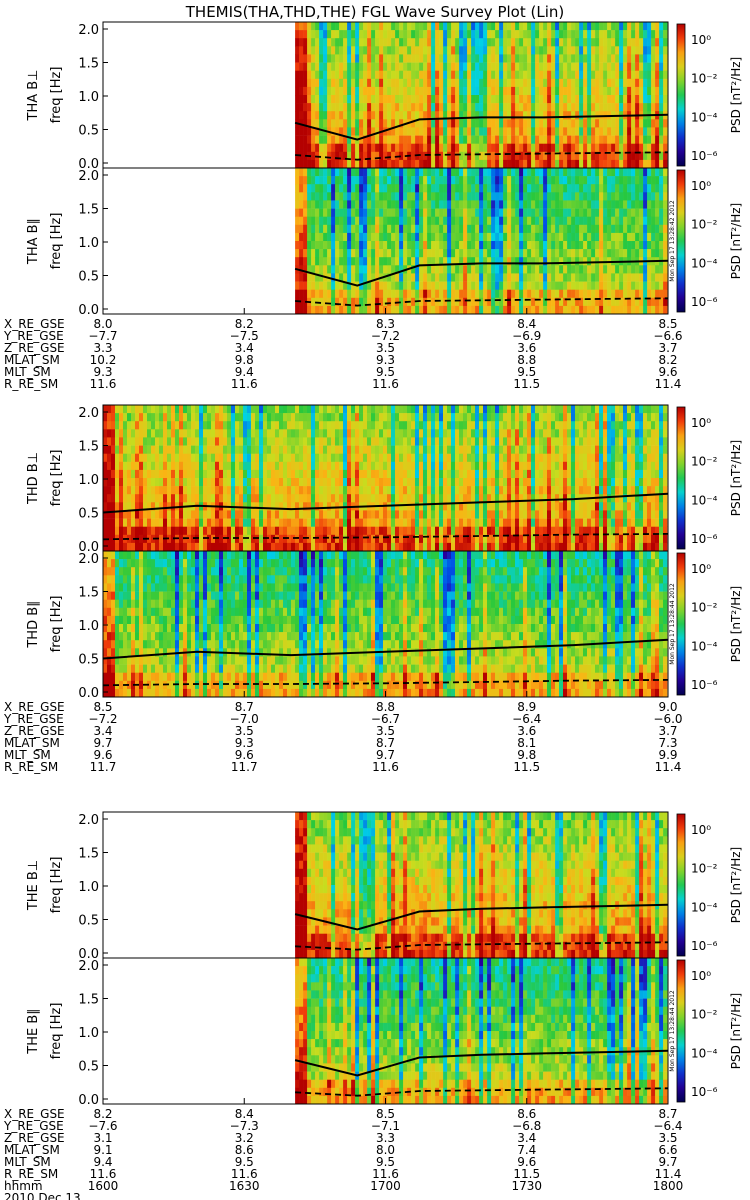  What do you see at coordinates (667, 336) in the screenshot?
I see `ephemeris-value: −6.6` at bounding box center [667, 336].